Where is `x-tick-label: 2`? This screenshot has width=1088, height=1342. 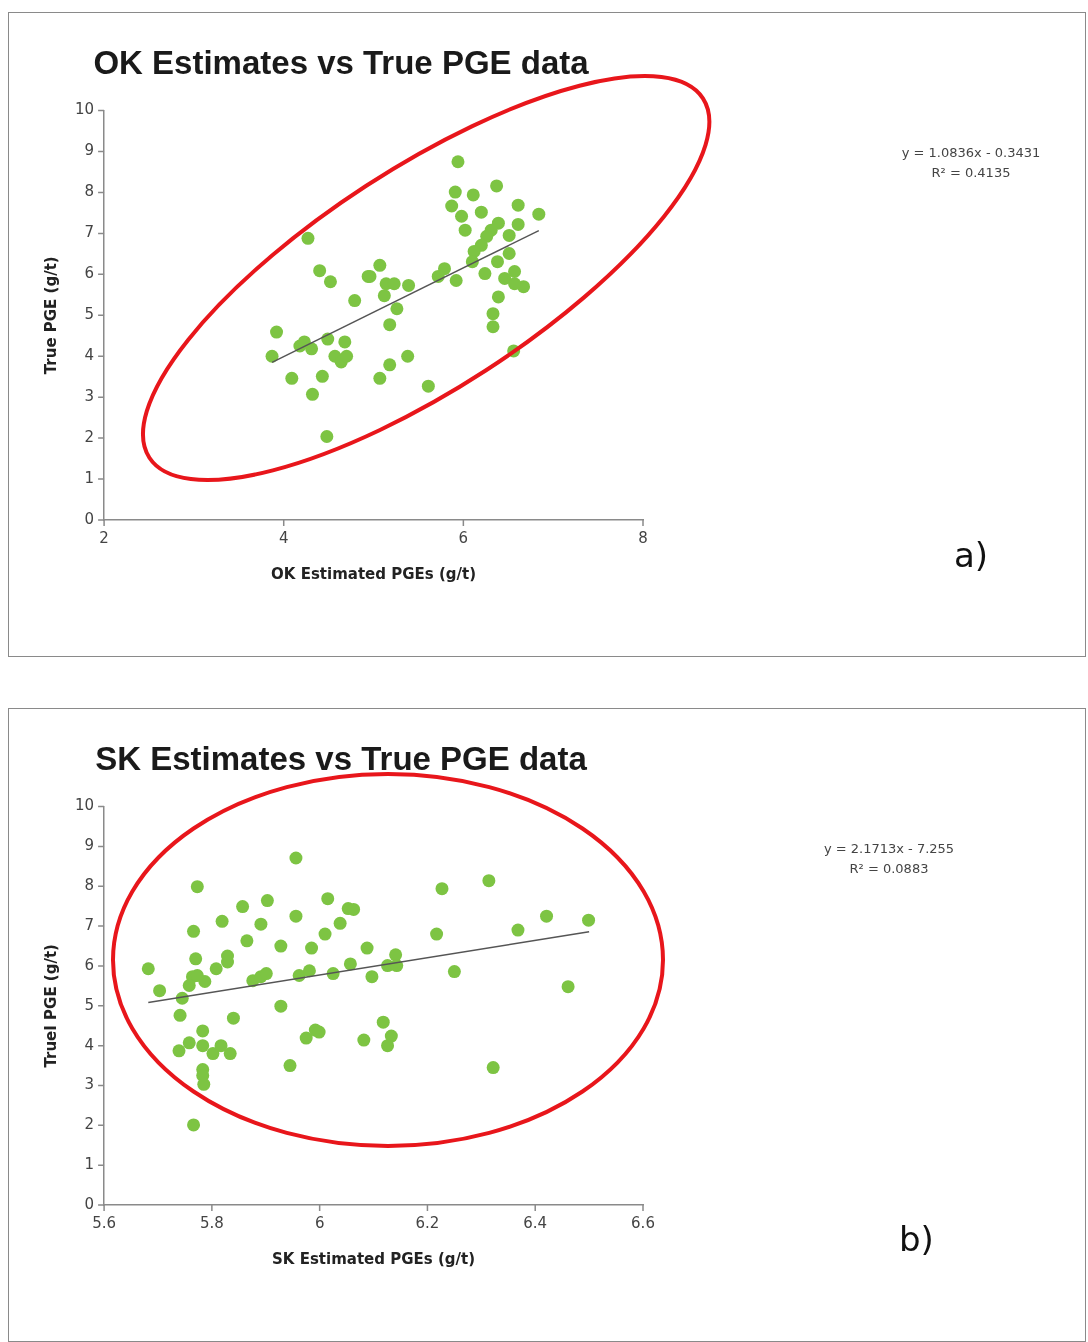 x-tick-label: 2 is located at coordinates (104, 537).